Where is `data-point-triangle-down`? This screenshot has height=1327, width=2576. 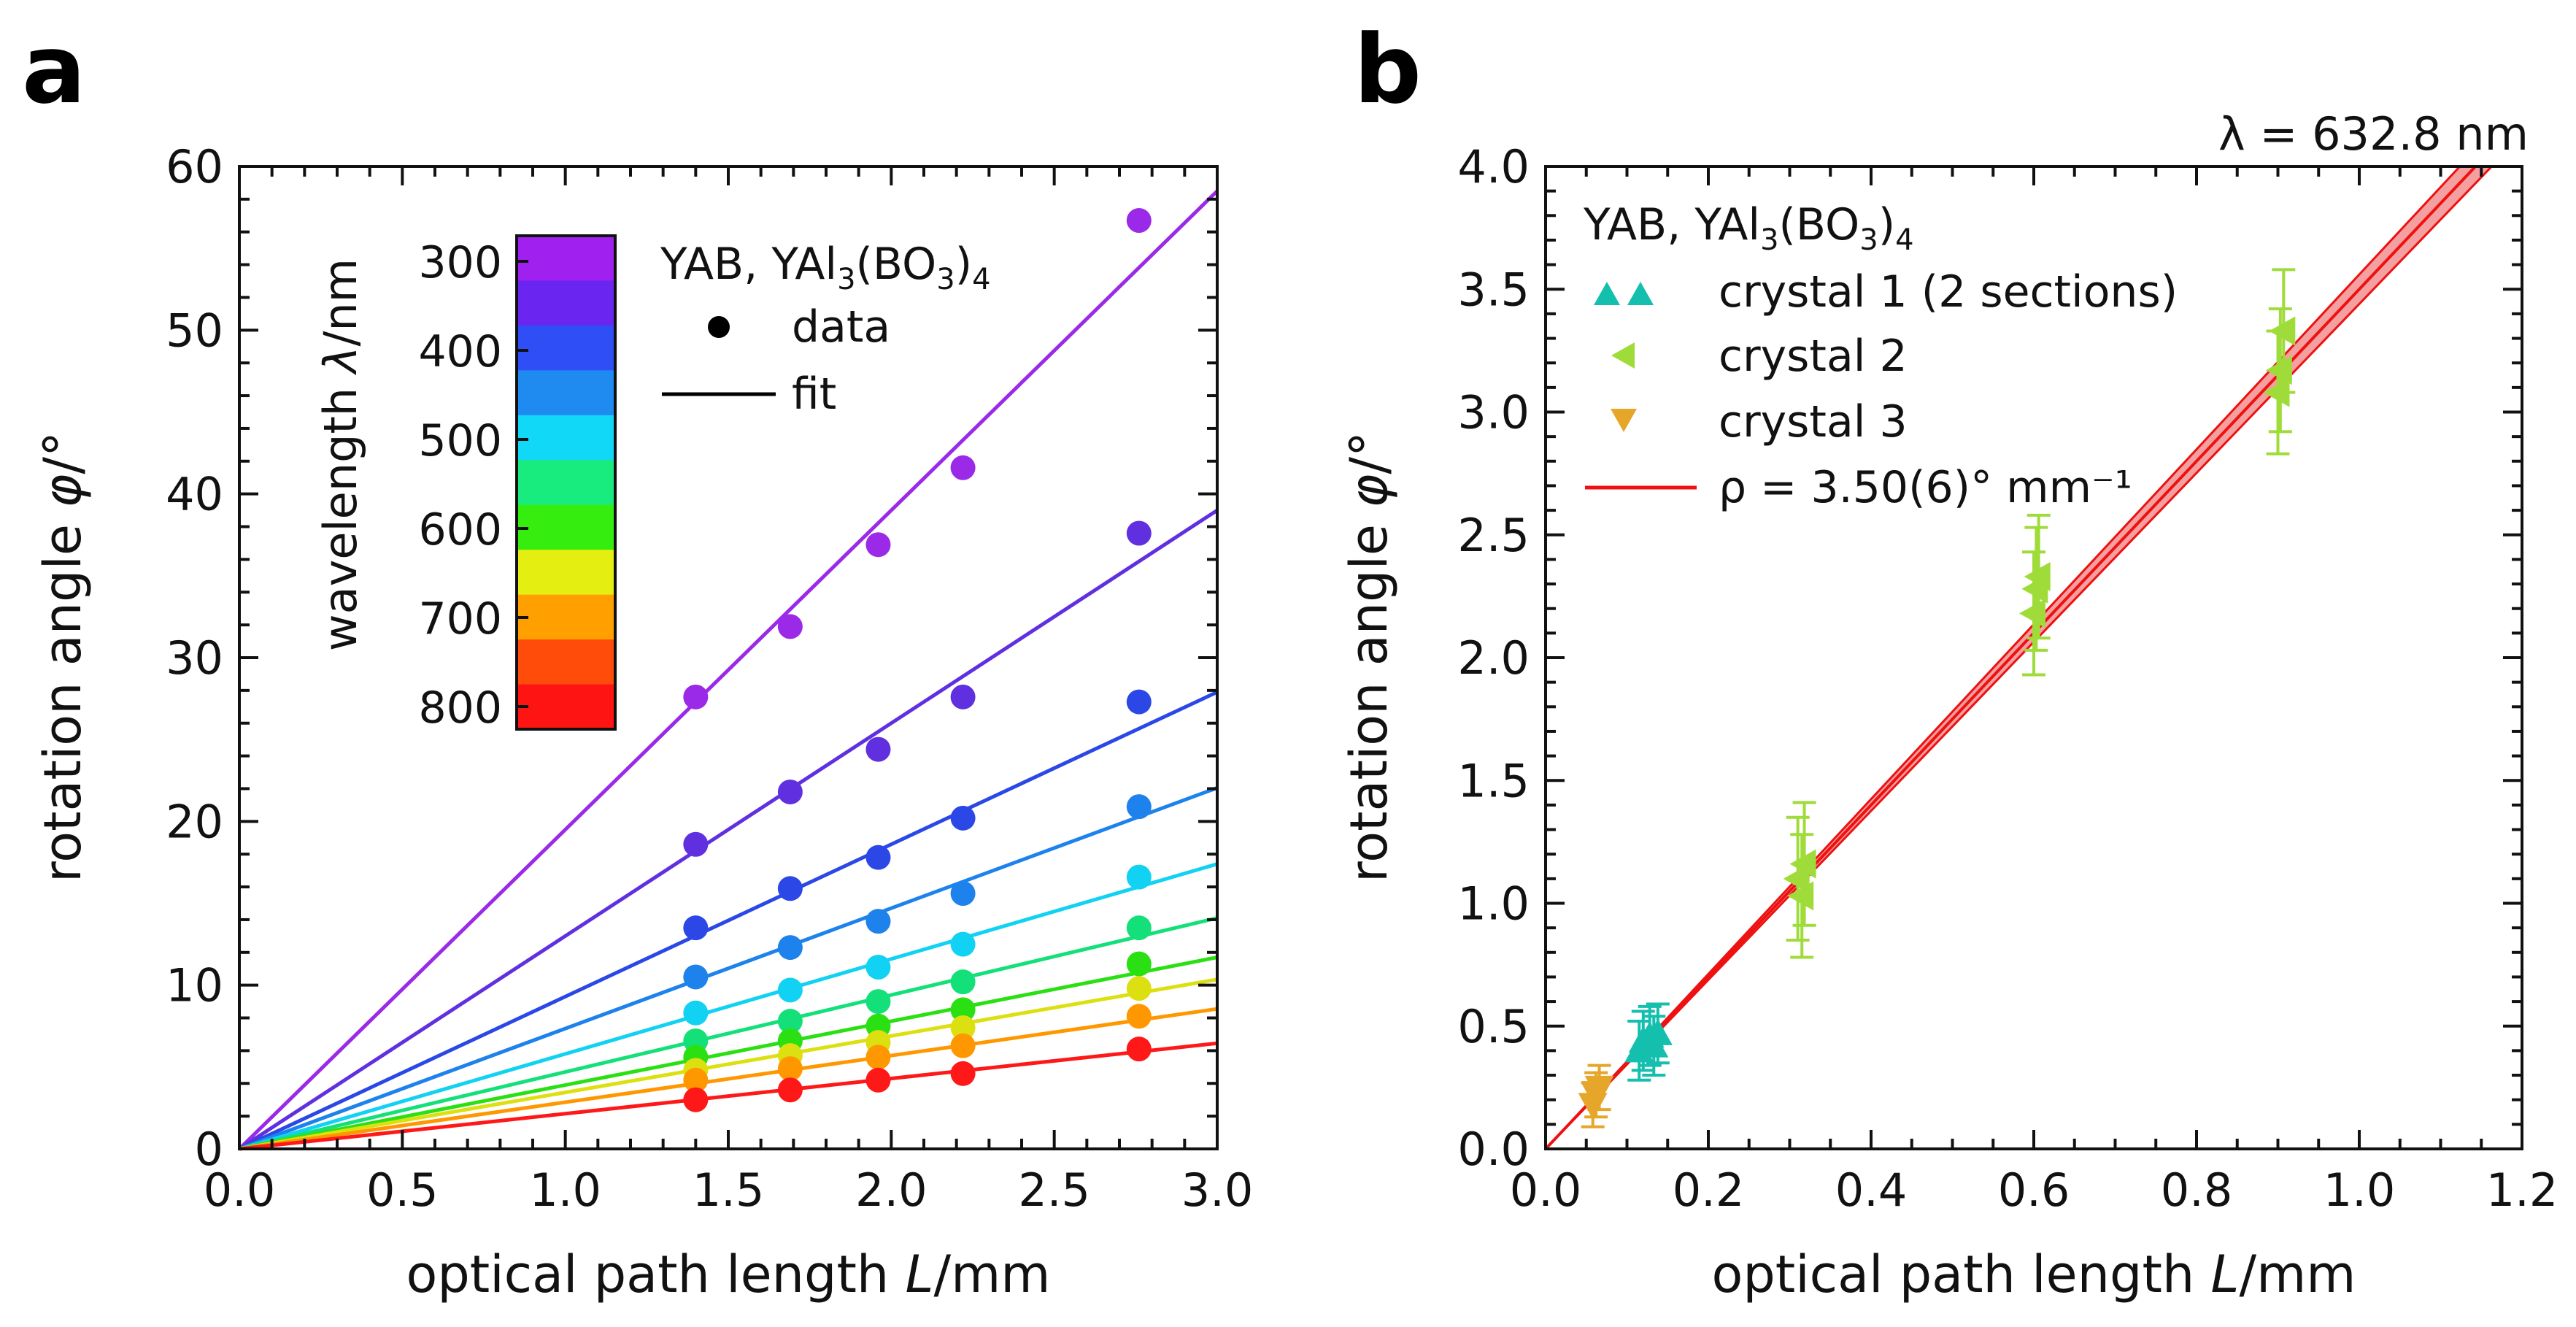 data-point-triangle-down is located at coordinates (1599, 1088).